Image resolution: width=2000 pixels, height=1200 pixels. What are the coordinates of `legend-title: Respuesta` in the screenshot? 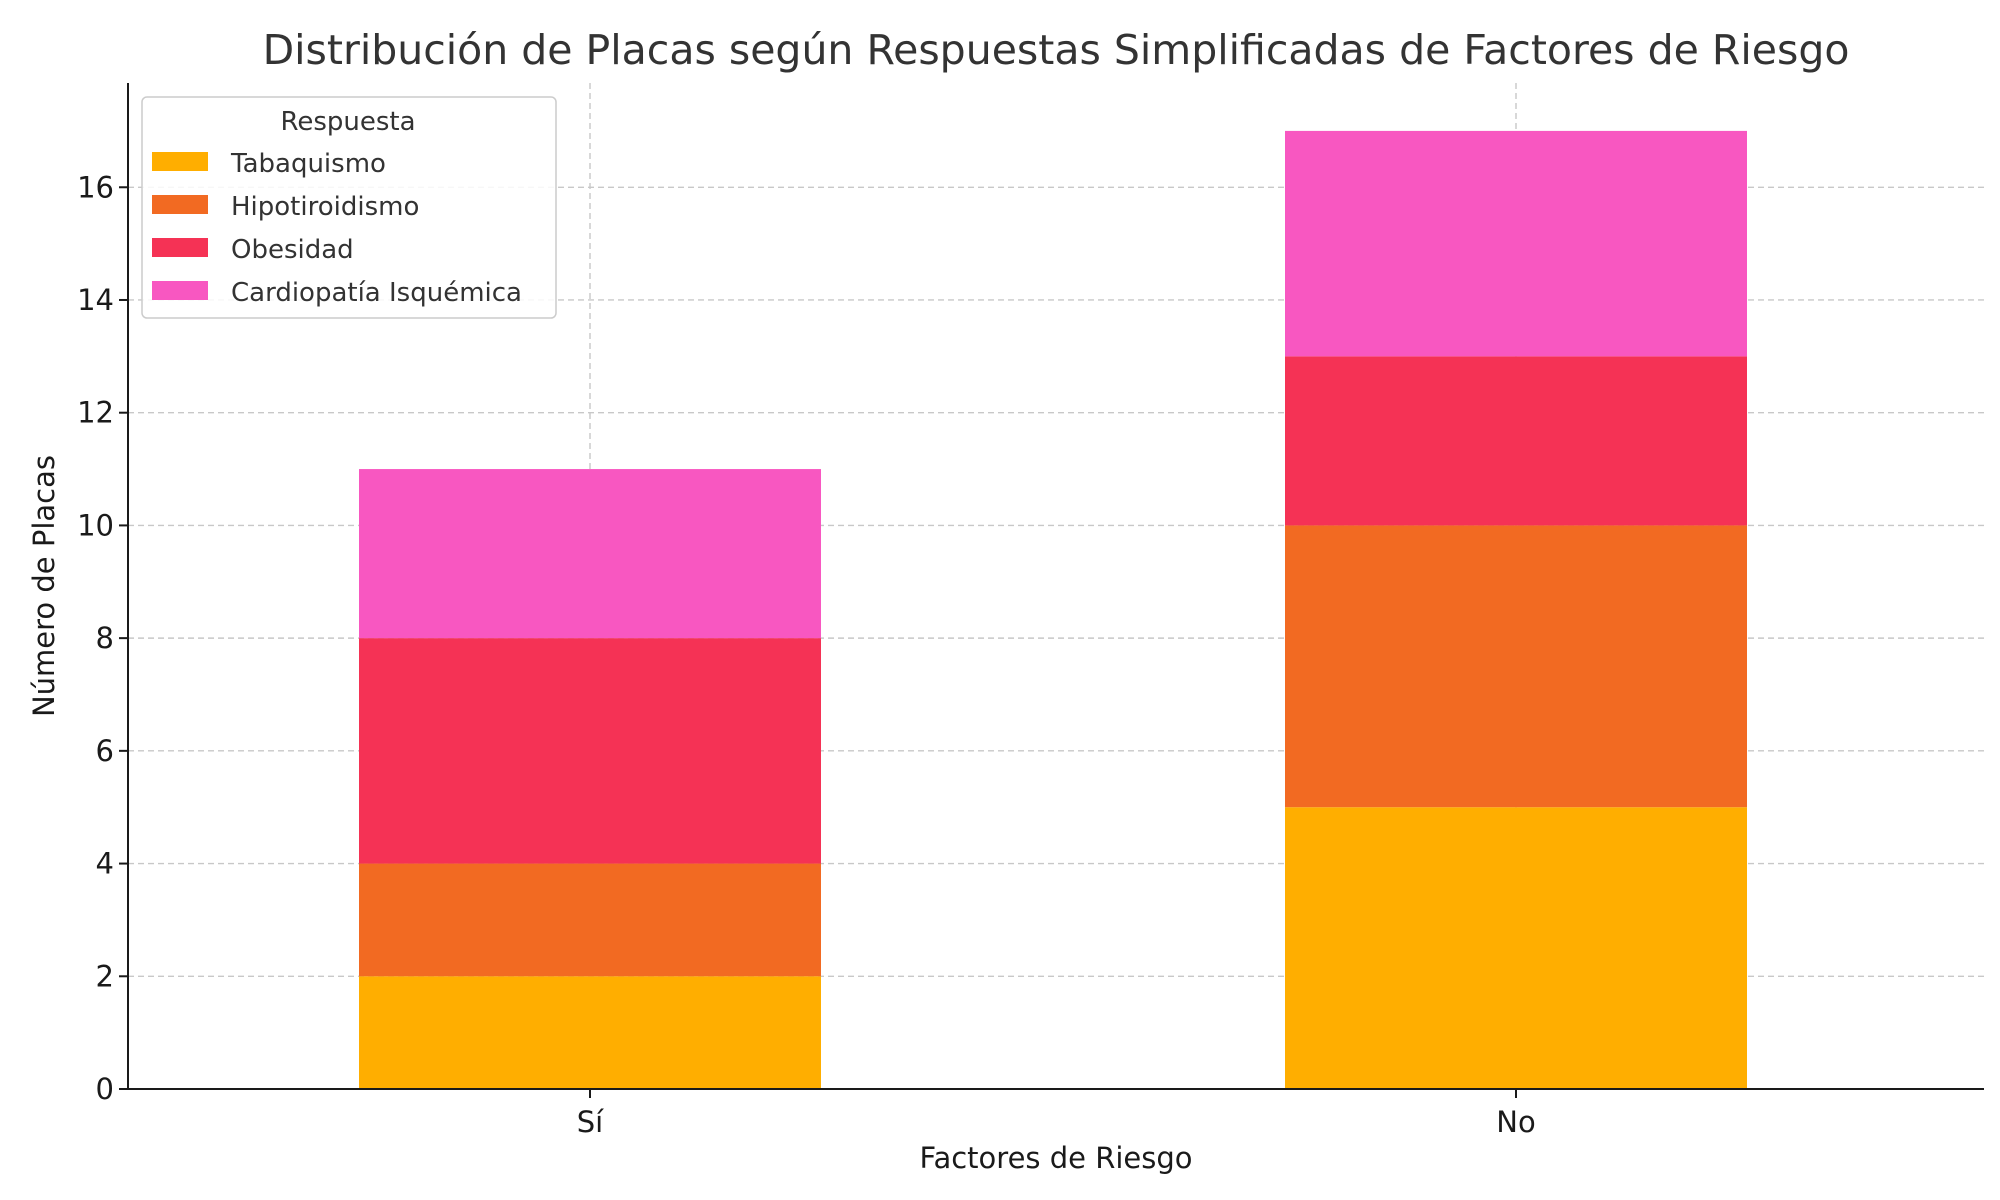 It's located at (347, 122).